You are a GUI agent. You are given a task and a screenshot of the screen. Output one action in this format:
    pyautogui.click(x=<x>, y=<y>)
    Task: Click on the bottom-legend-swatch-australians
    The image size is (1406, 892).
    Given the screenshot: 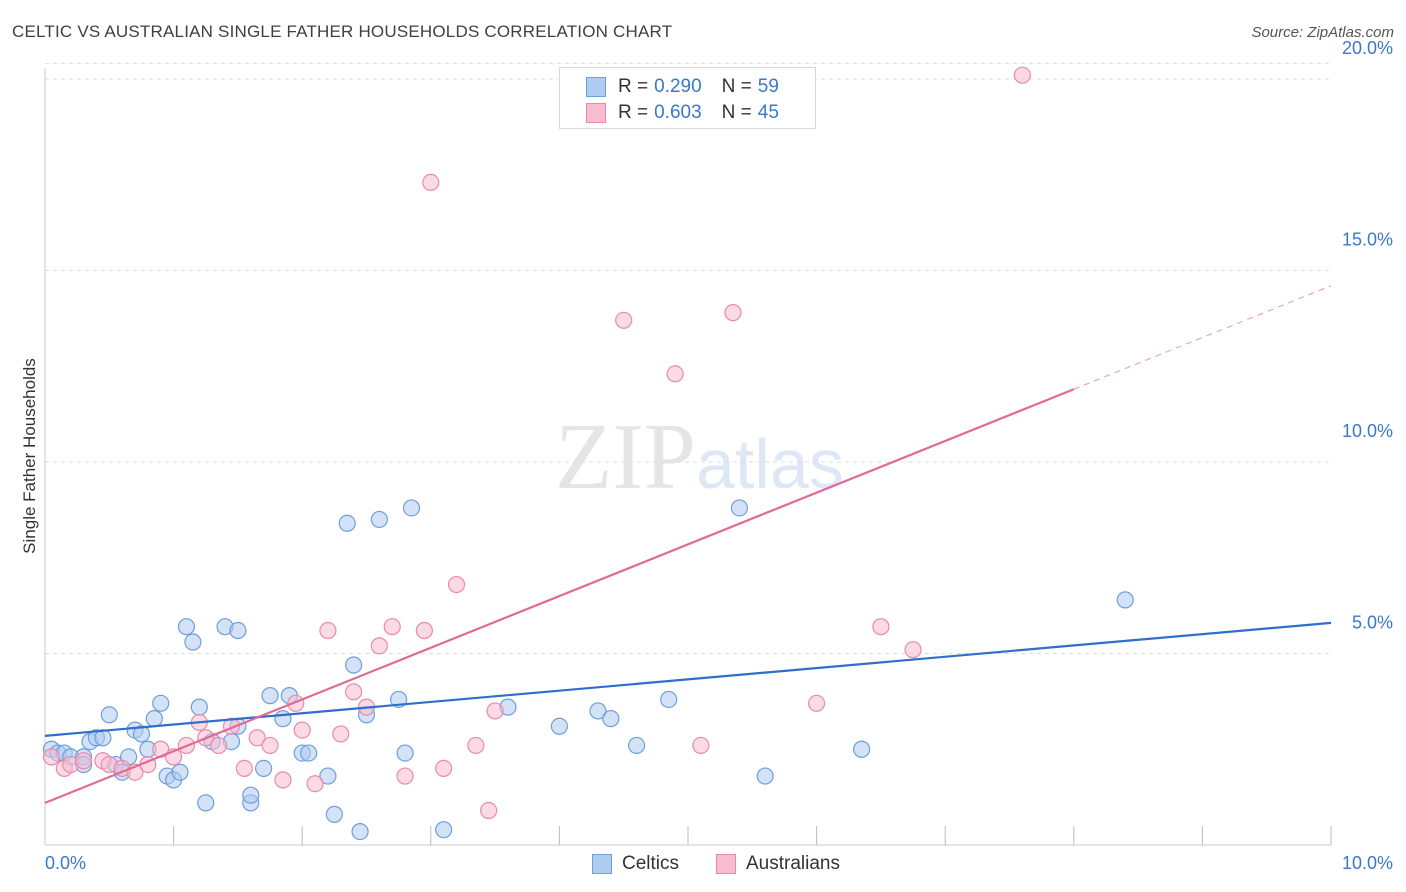 What is the action you would take?
    pyautogui.click(x=726, y=864)
    